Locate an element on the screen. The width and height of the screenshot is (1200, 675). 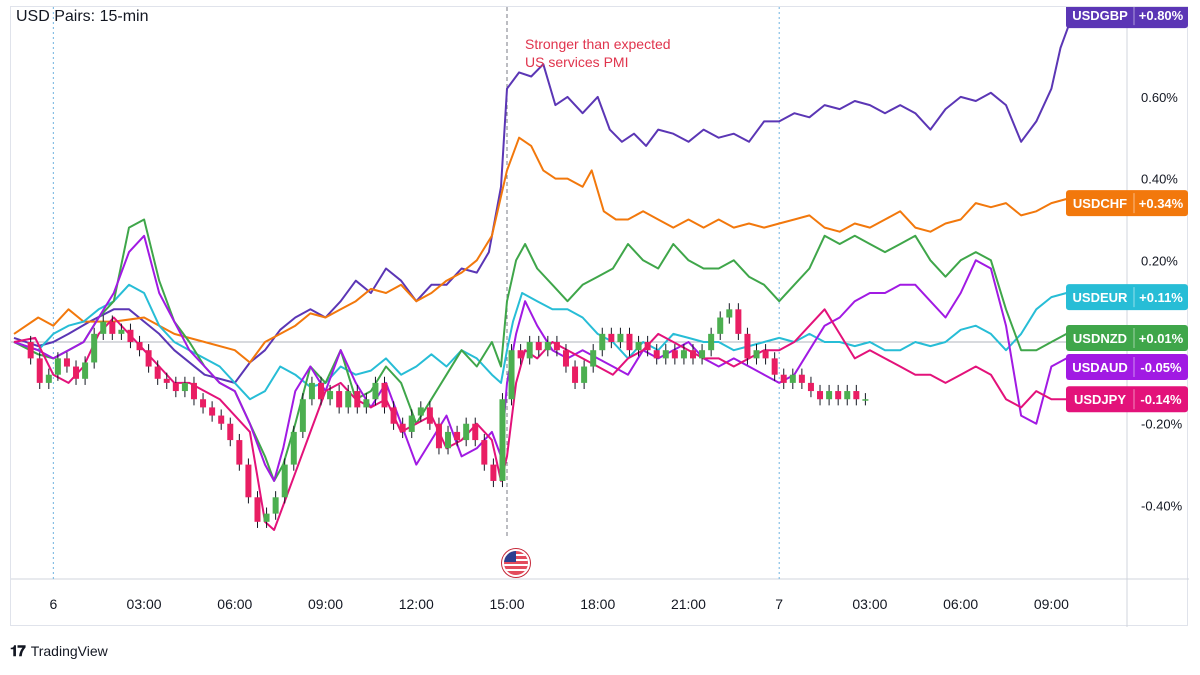
series-label-name: USDGBP is located at coordinates (1100, 15).